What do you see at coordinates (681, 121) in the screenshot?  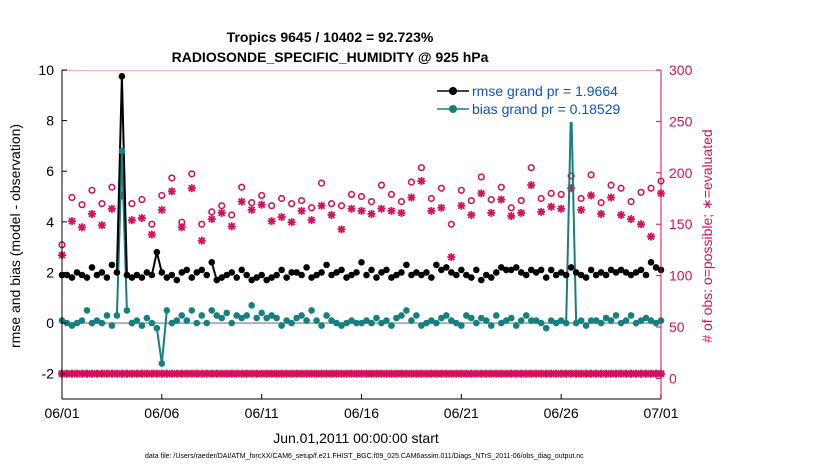 I see `y-tick-label-right: 250` at bounding box center [681, 121].